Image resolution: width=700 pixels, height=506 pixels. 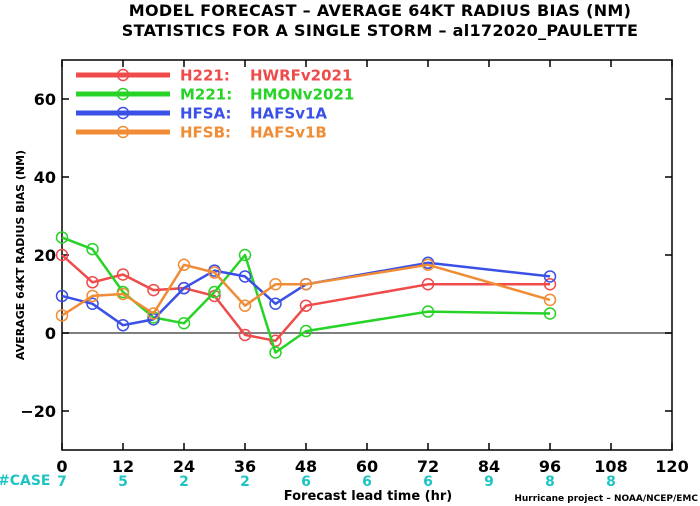 What do you see at coordinates (38, 411) in the screenshot?
I see `y-tick-label: −20` at bounding box center [38, 411].